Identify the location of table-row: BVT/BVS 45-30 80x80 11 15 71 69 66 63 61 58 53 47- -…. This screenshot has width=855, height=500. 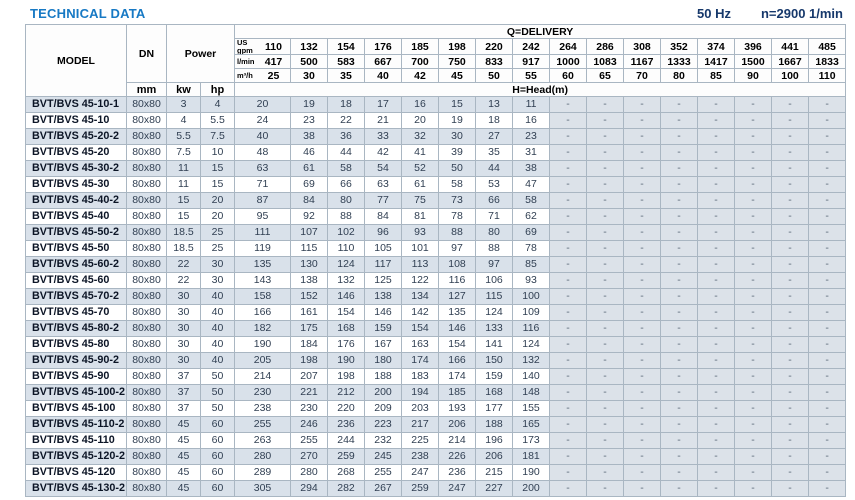
(436, 184).